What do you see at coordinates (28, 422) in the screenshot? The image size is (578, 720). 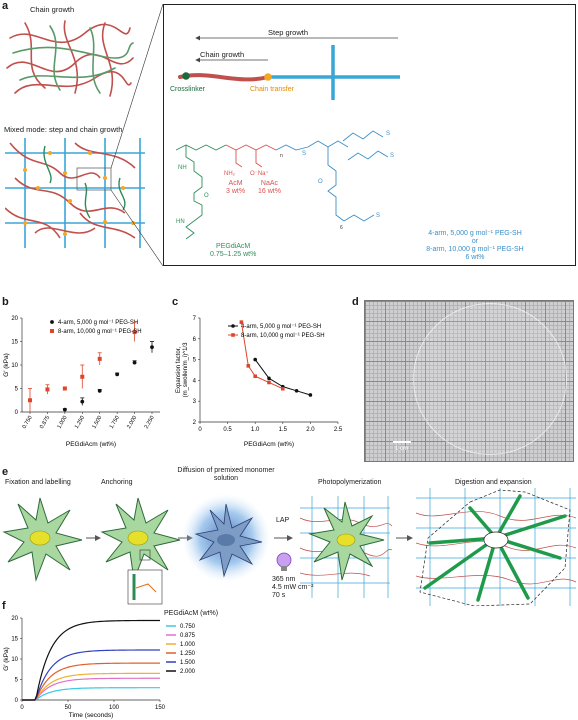 I see `chart-b-xtick-label: 0.750` at bounding box center [28, 422].